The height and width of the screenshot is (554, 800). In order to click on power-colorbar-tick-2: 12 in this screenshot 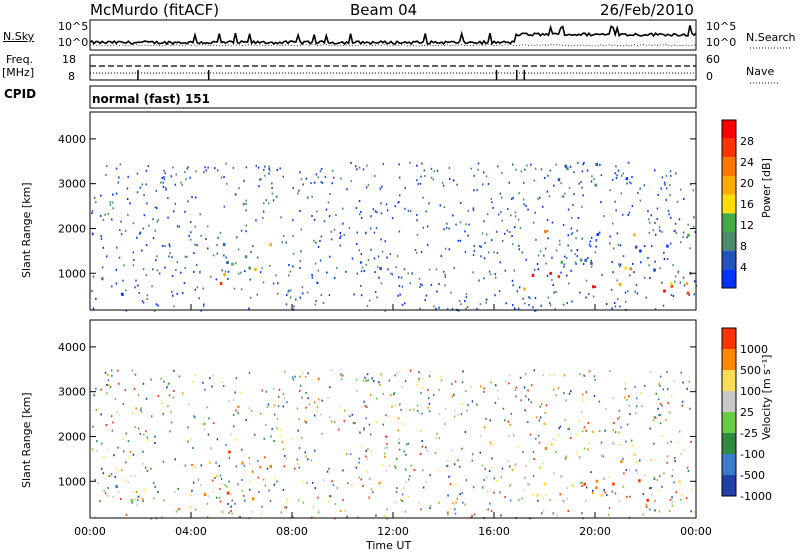, I will do `click(747, 225)`.